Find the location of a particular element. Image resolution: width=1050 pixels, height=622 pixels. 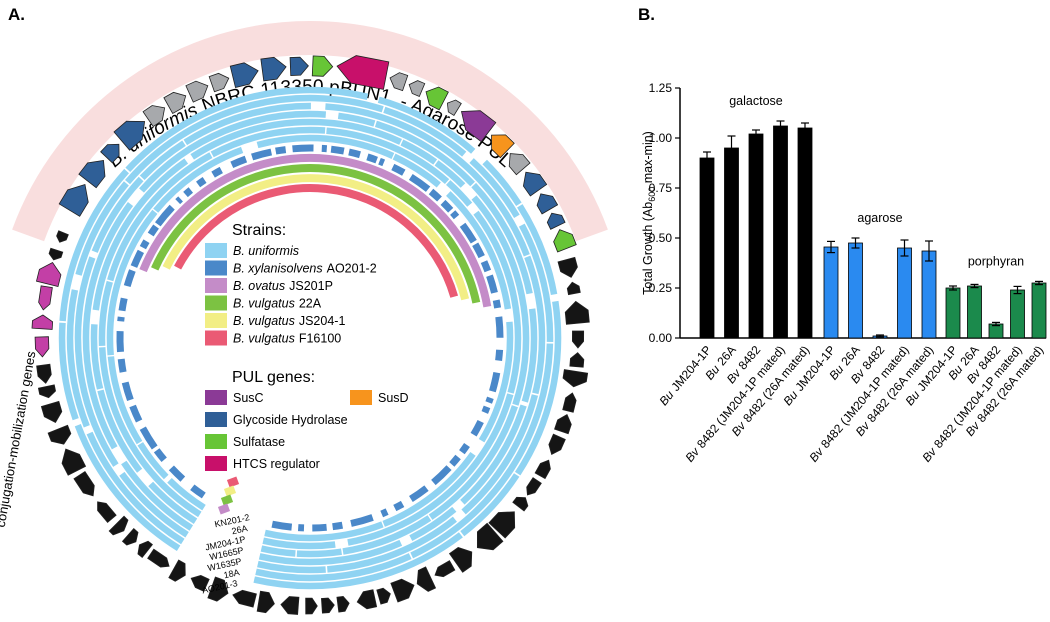

legend-label: B. xylanisolvens AO201-2 is located at coordinates (305, 269).